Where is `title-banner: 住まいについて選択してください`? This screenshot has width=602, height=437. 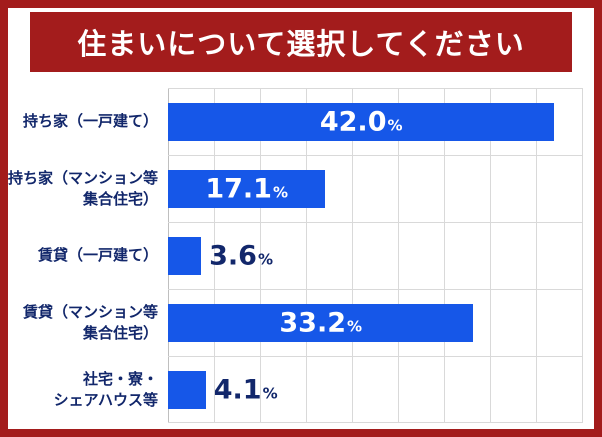 title-banner: 住まいについて選択してください is located at coordinates (301, 42).